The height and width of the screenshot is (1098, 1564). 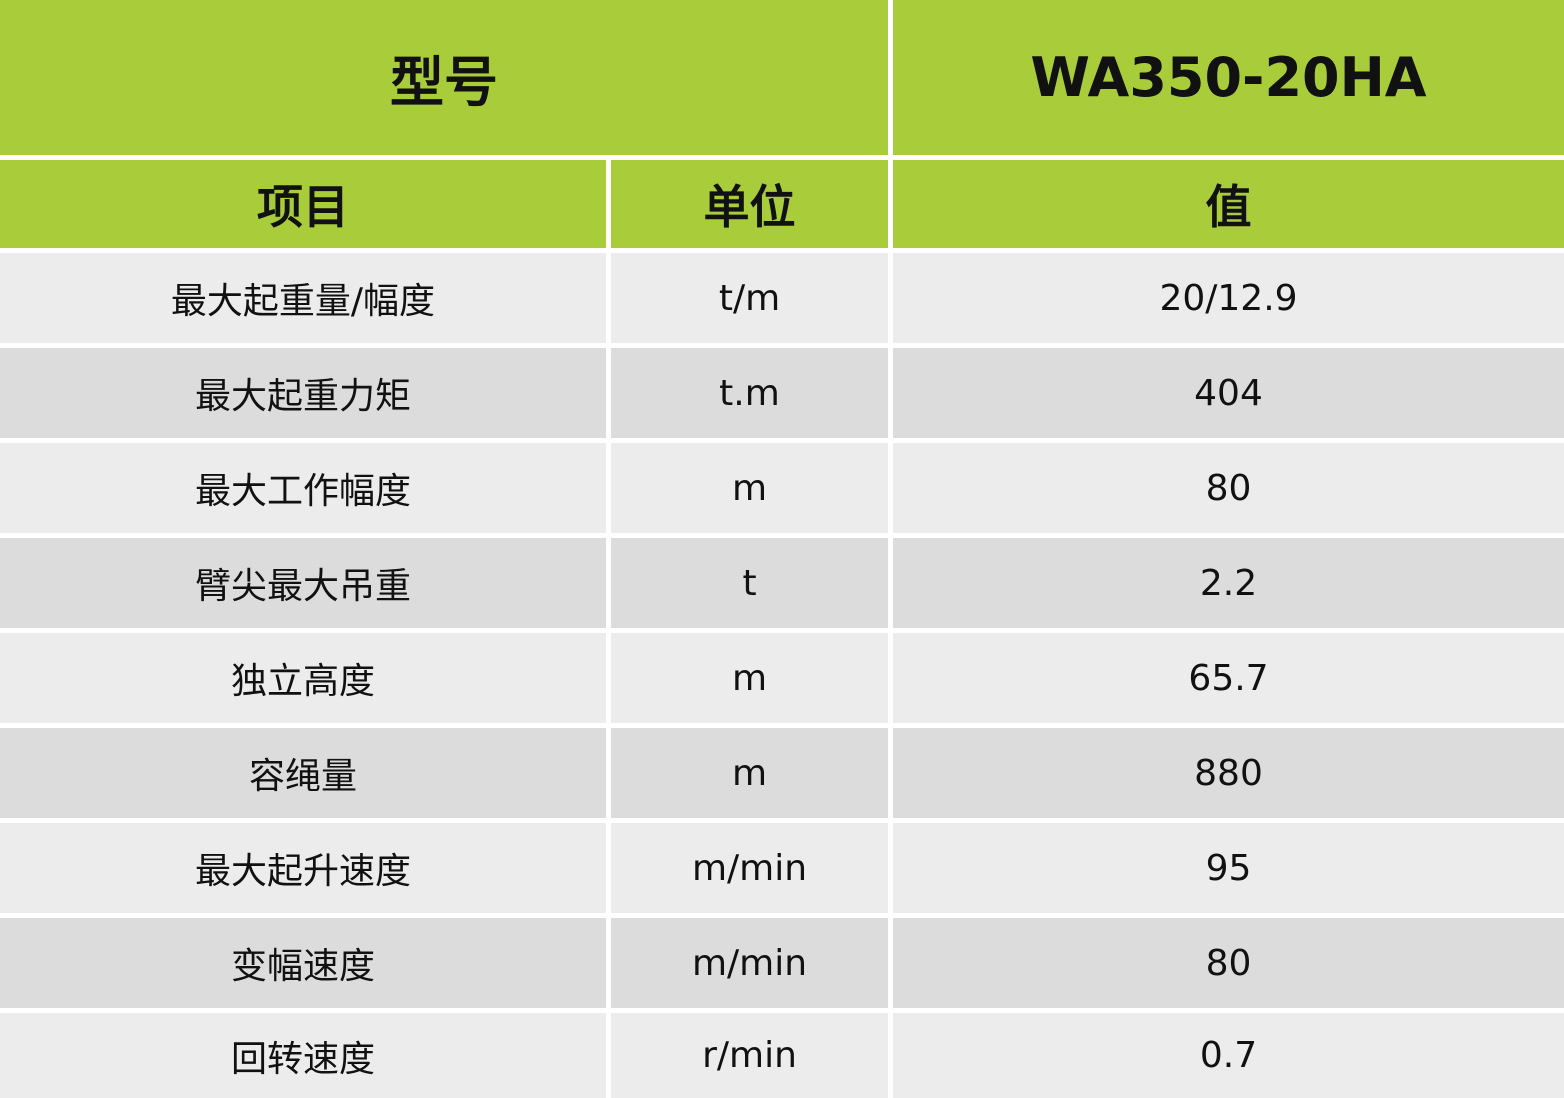 I want to click on table-cell: 回转速度, so click(x=303, y=1055).